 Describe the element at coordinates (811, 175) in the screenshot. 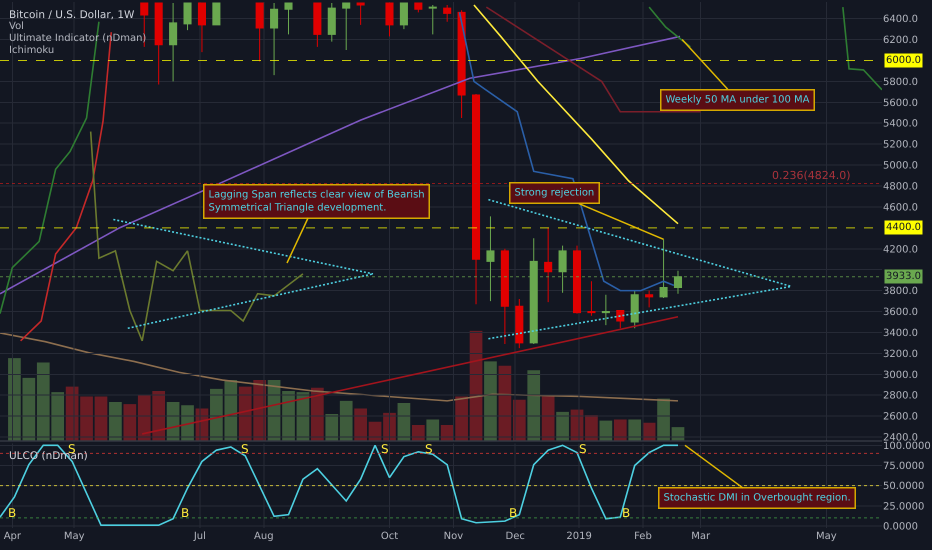

I see `annotation: 0.236(4824.0)` at that location.